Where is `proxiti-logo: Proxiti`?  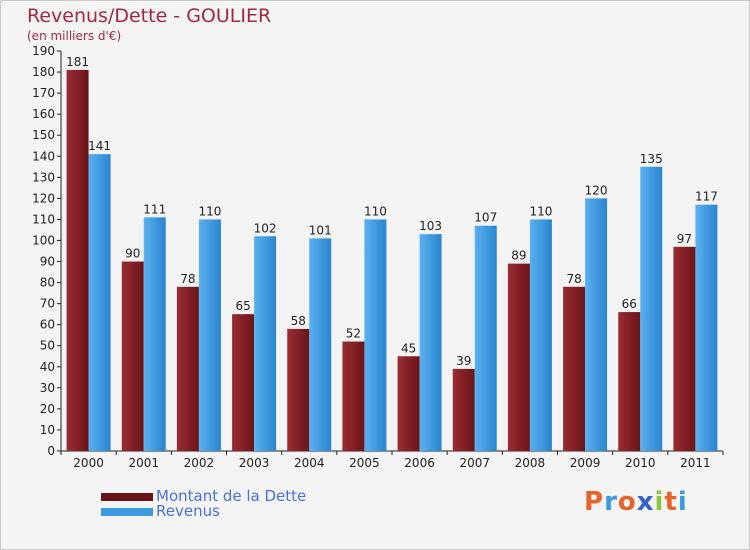 proxiti-logo: Proxiti is located at coordinates (636, 502).